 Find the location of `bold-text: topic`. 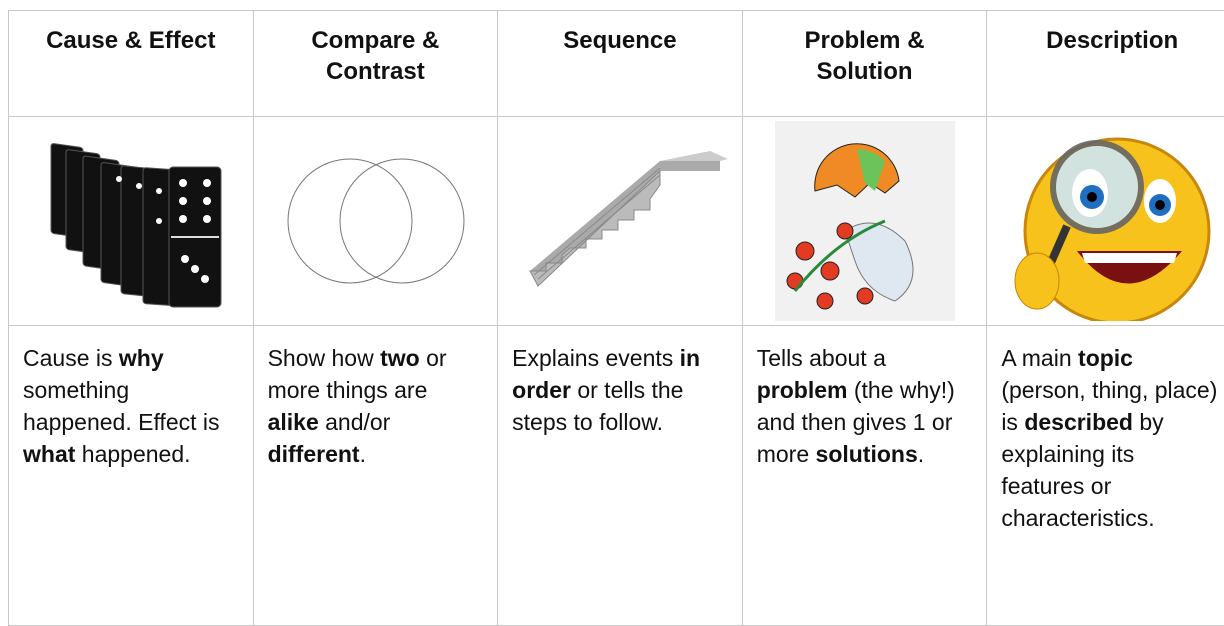

bold-text: topic is located at coordinates (1105, 358).